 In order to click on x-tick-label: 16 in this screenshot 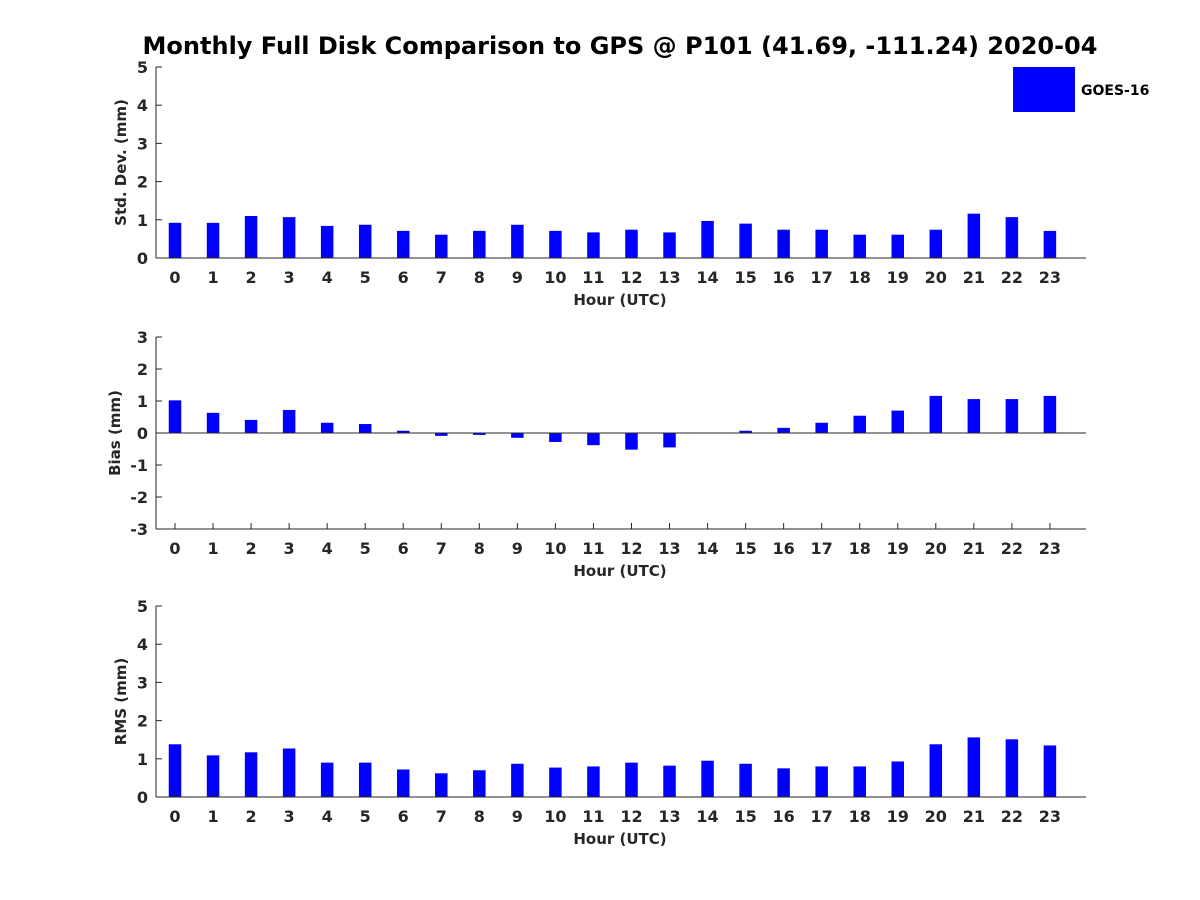, I will do `click(784, 548)`.